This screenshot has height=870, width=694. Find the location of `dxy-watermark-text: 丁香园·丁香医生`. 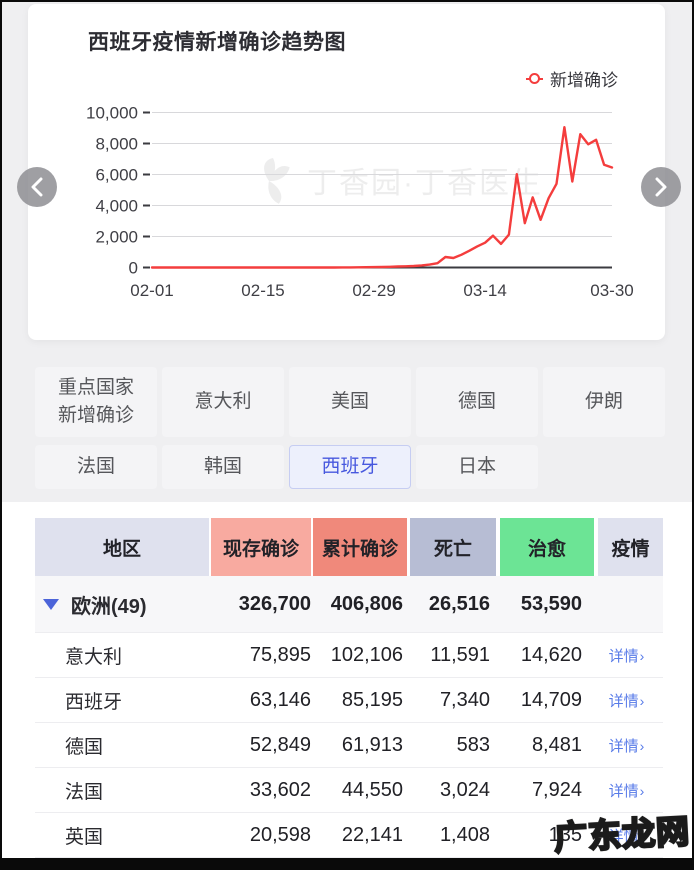

dxy-watermark-text: 丁香园·丁香医生 is located at coordinates (425, 183).